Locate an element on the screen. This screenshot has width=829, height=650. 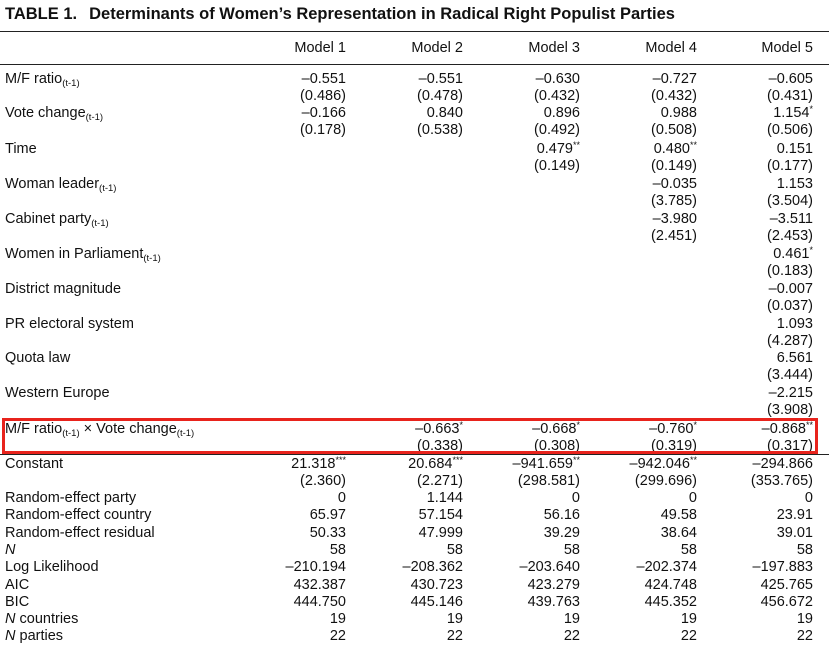
stat-label: AIC is located at coordinates (17, 585).